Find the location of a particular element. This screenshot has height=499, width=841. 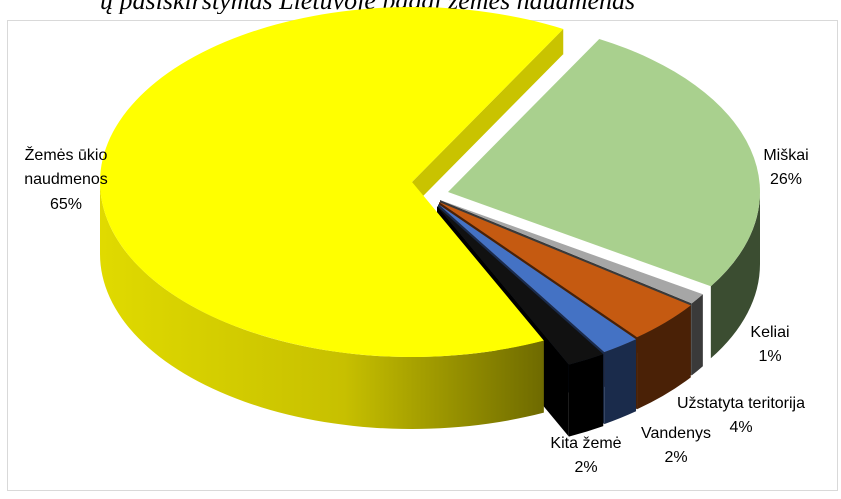

slice-side-kita-zeme is located at coordinates (586, 395).